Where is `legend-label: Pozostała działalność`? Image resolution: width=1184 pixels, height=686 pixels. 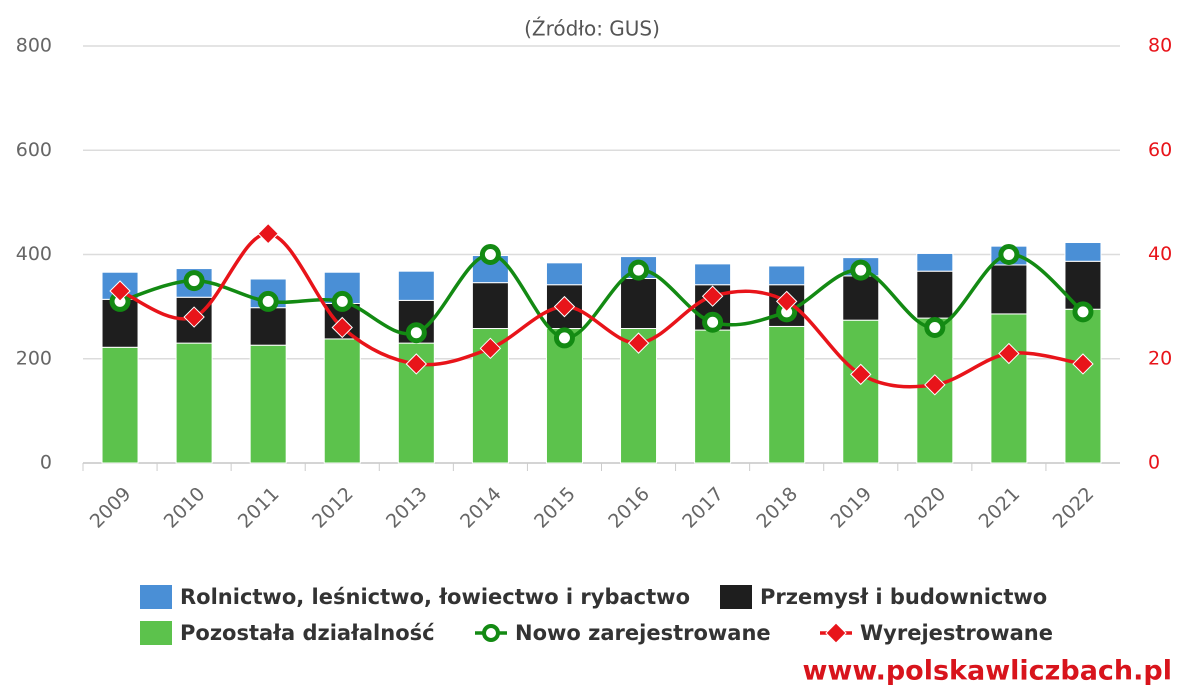 legend-label: Pozostała działalność is located at coordinates (307, 633).